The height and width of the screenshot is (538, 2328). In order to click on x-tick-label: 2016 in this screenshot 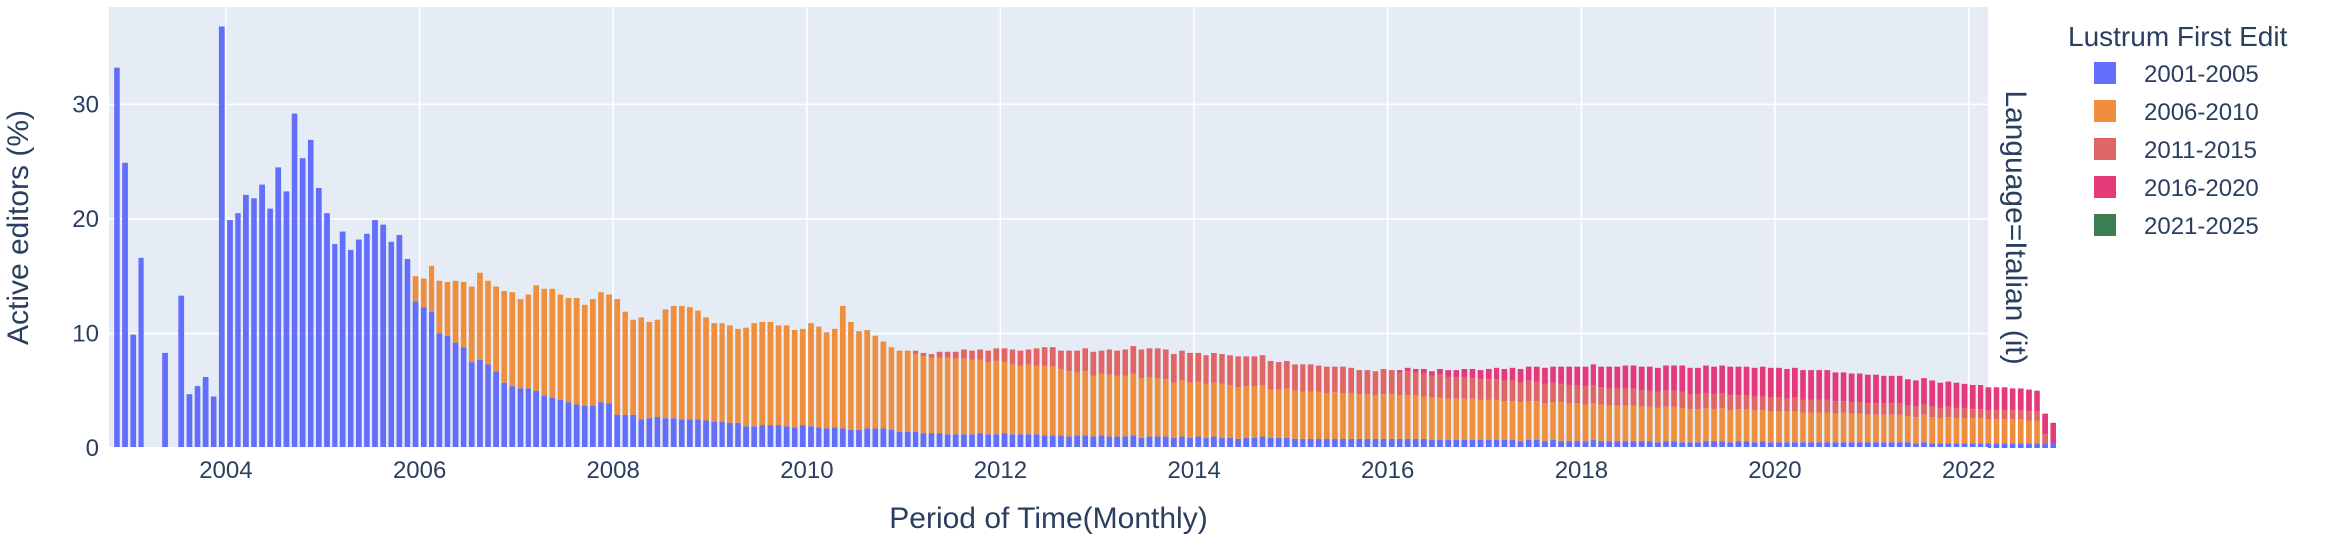, I will do `click(1387, 470)`.